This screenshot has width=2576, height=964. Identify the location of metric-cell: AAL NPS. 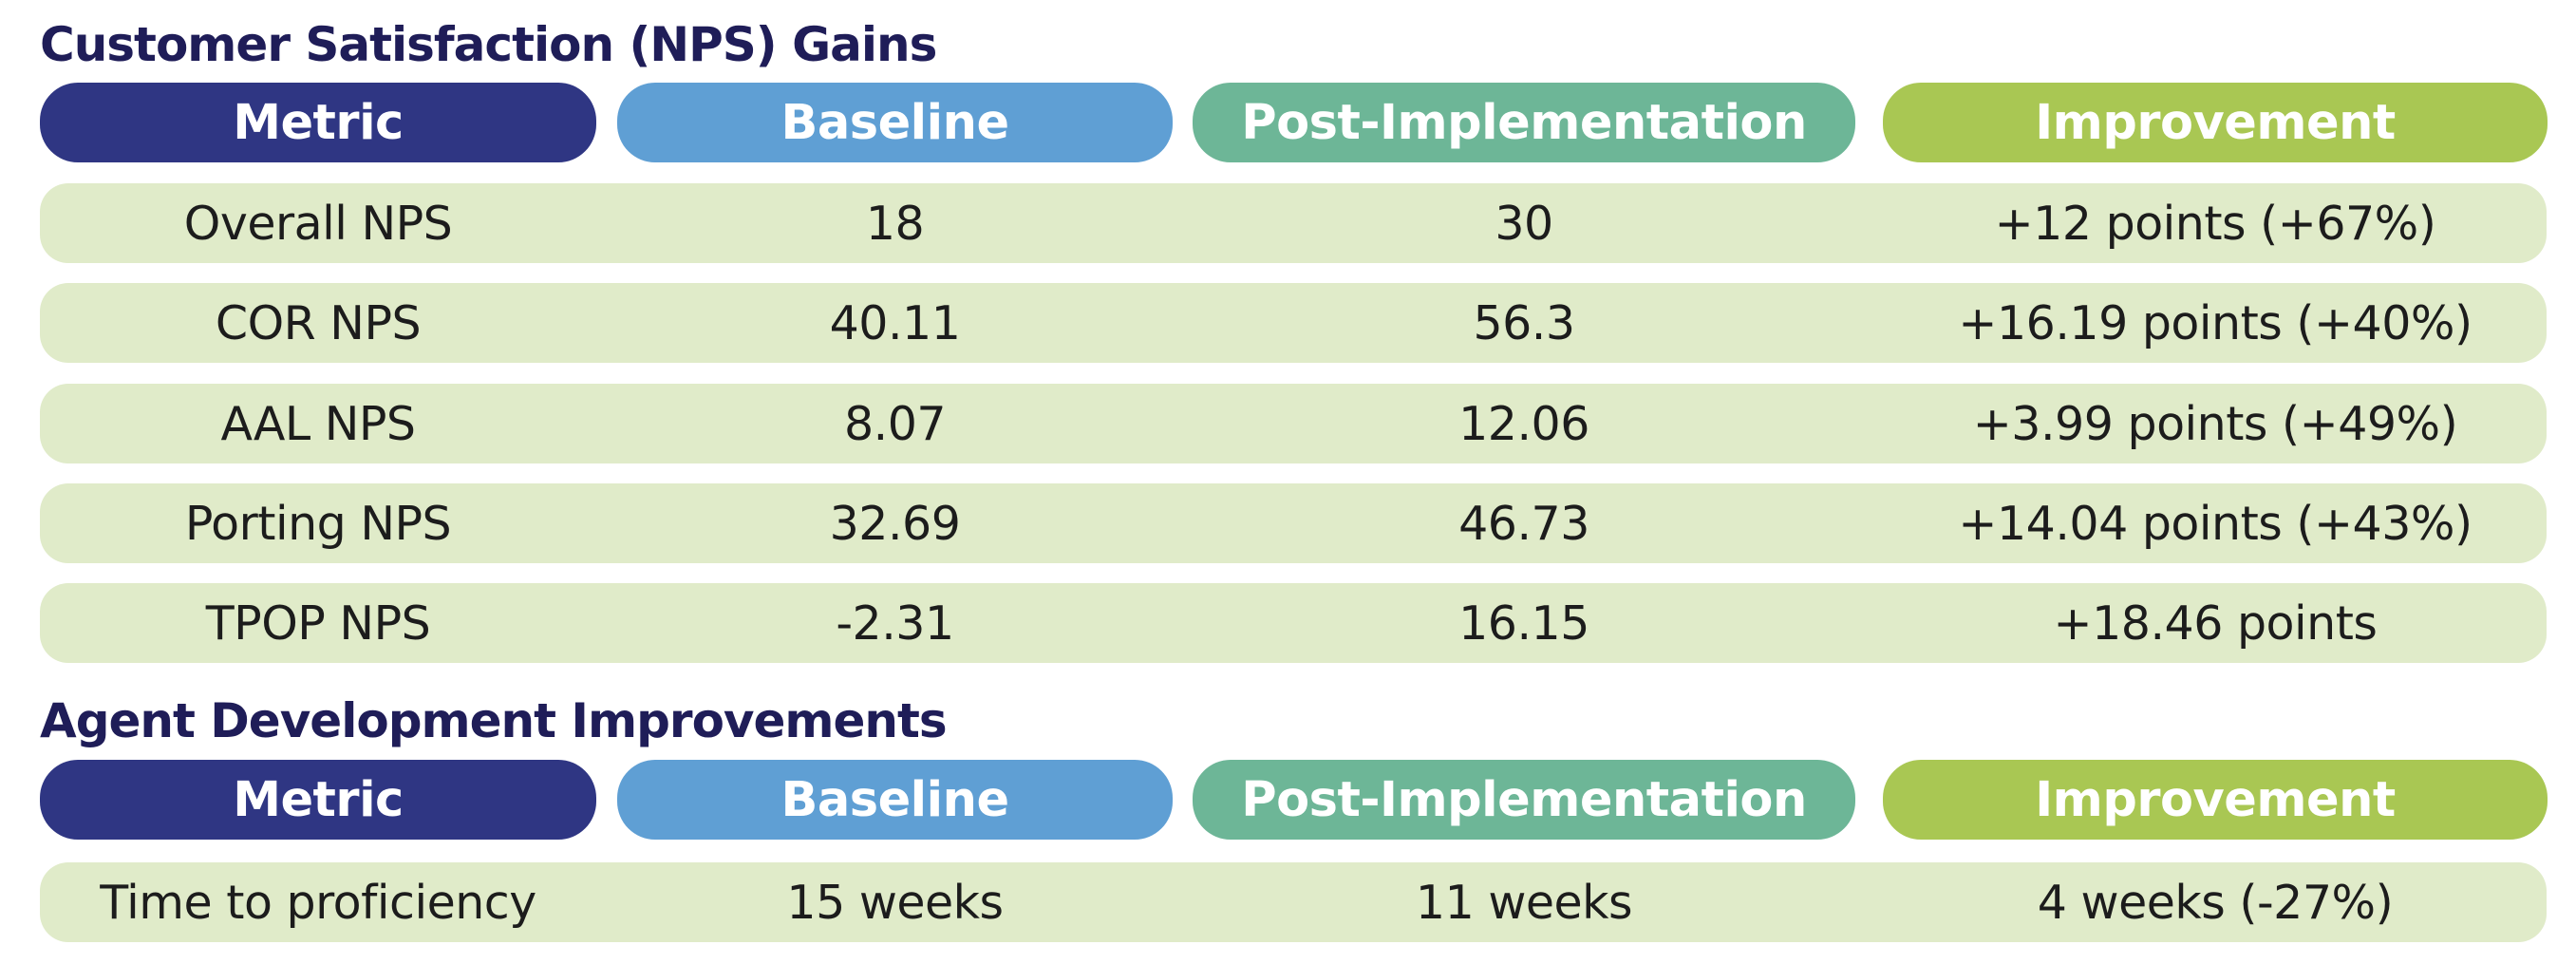
(318, 424).